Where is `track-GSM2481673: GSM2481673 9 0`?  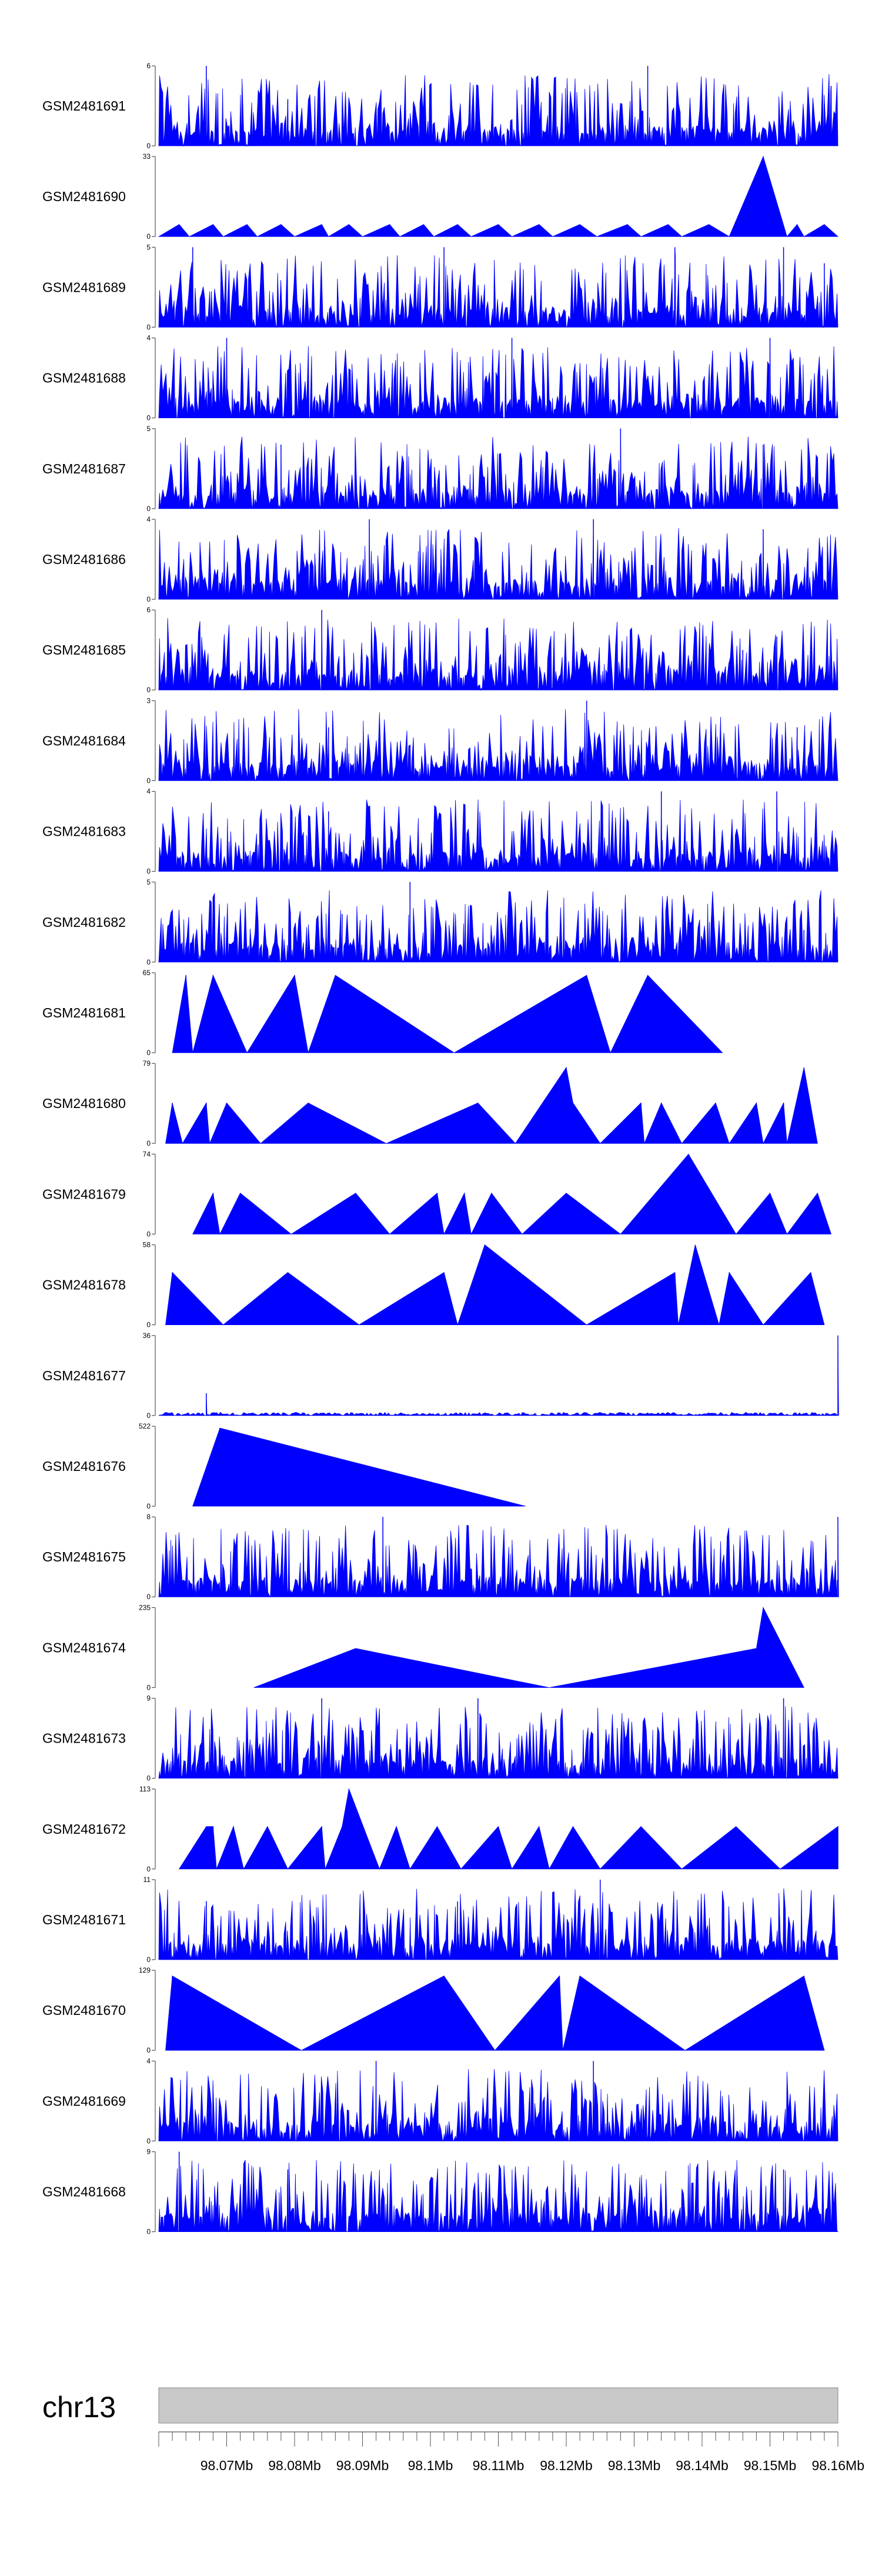
track-GSM2481673: GSM2481673 9 0 is located at coordinates (440, 1738).